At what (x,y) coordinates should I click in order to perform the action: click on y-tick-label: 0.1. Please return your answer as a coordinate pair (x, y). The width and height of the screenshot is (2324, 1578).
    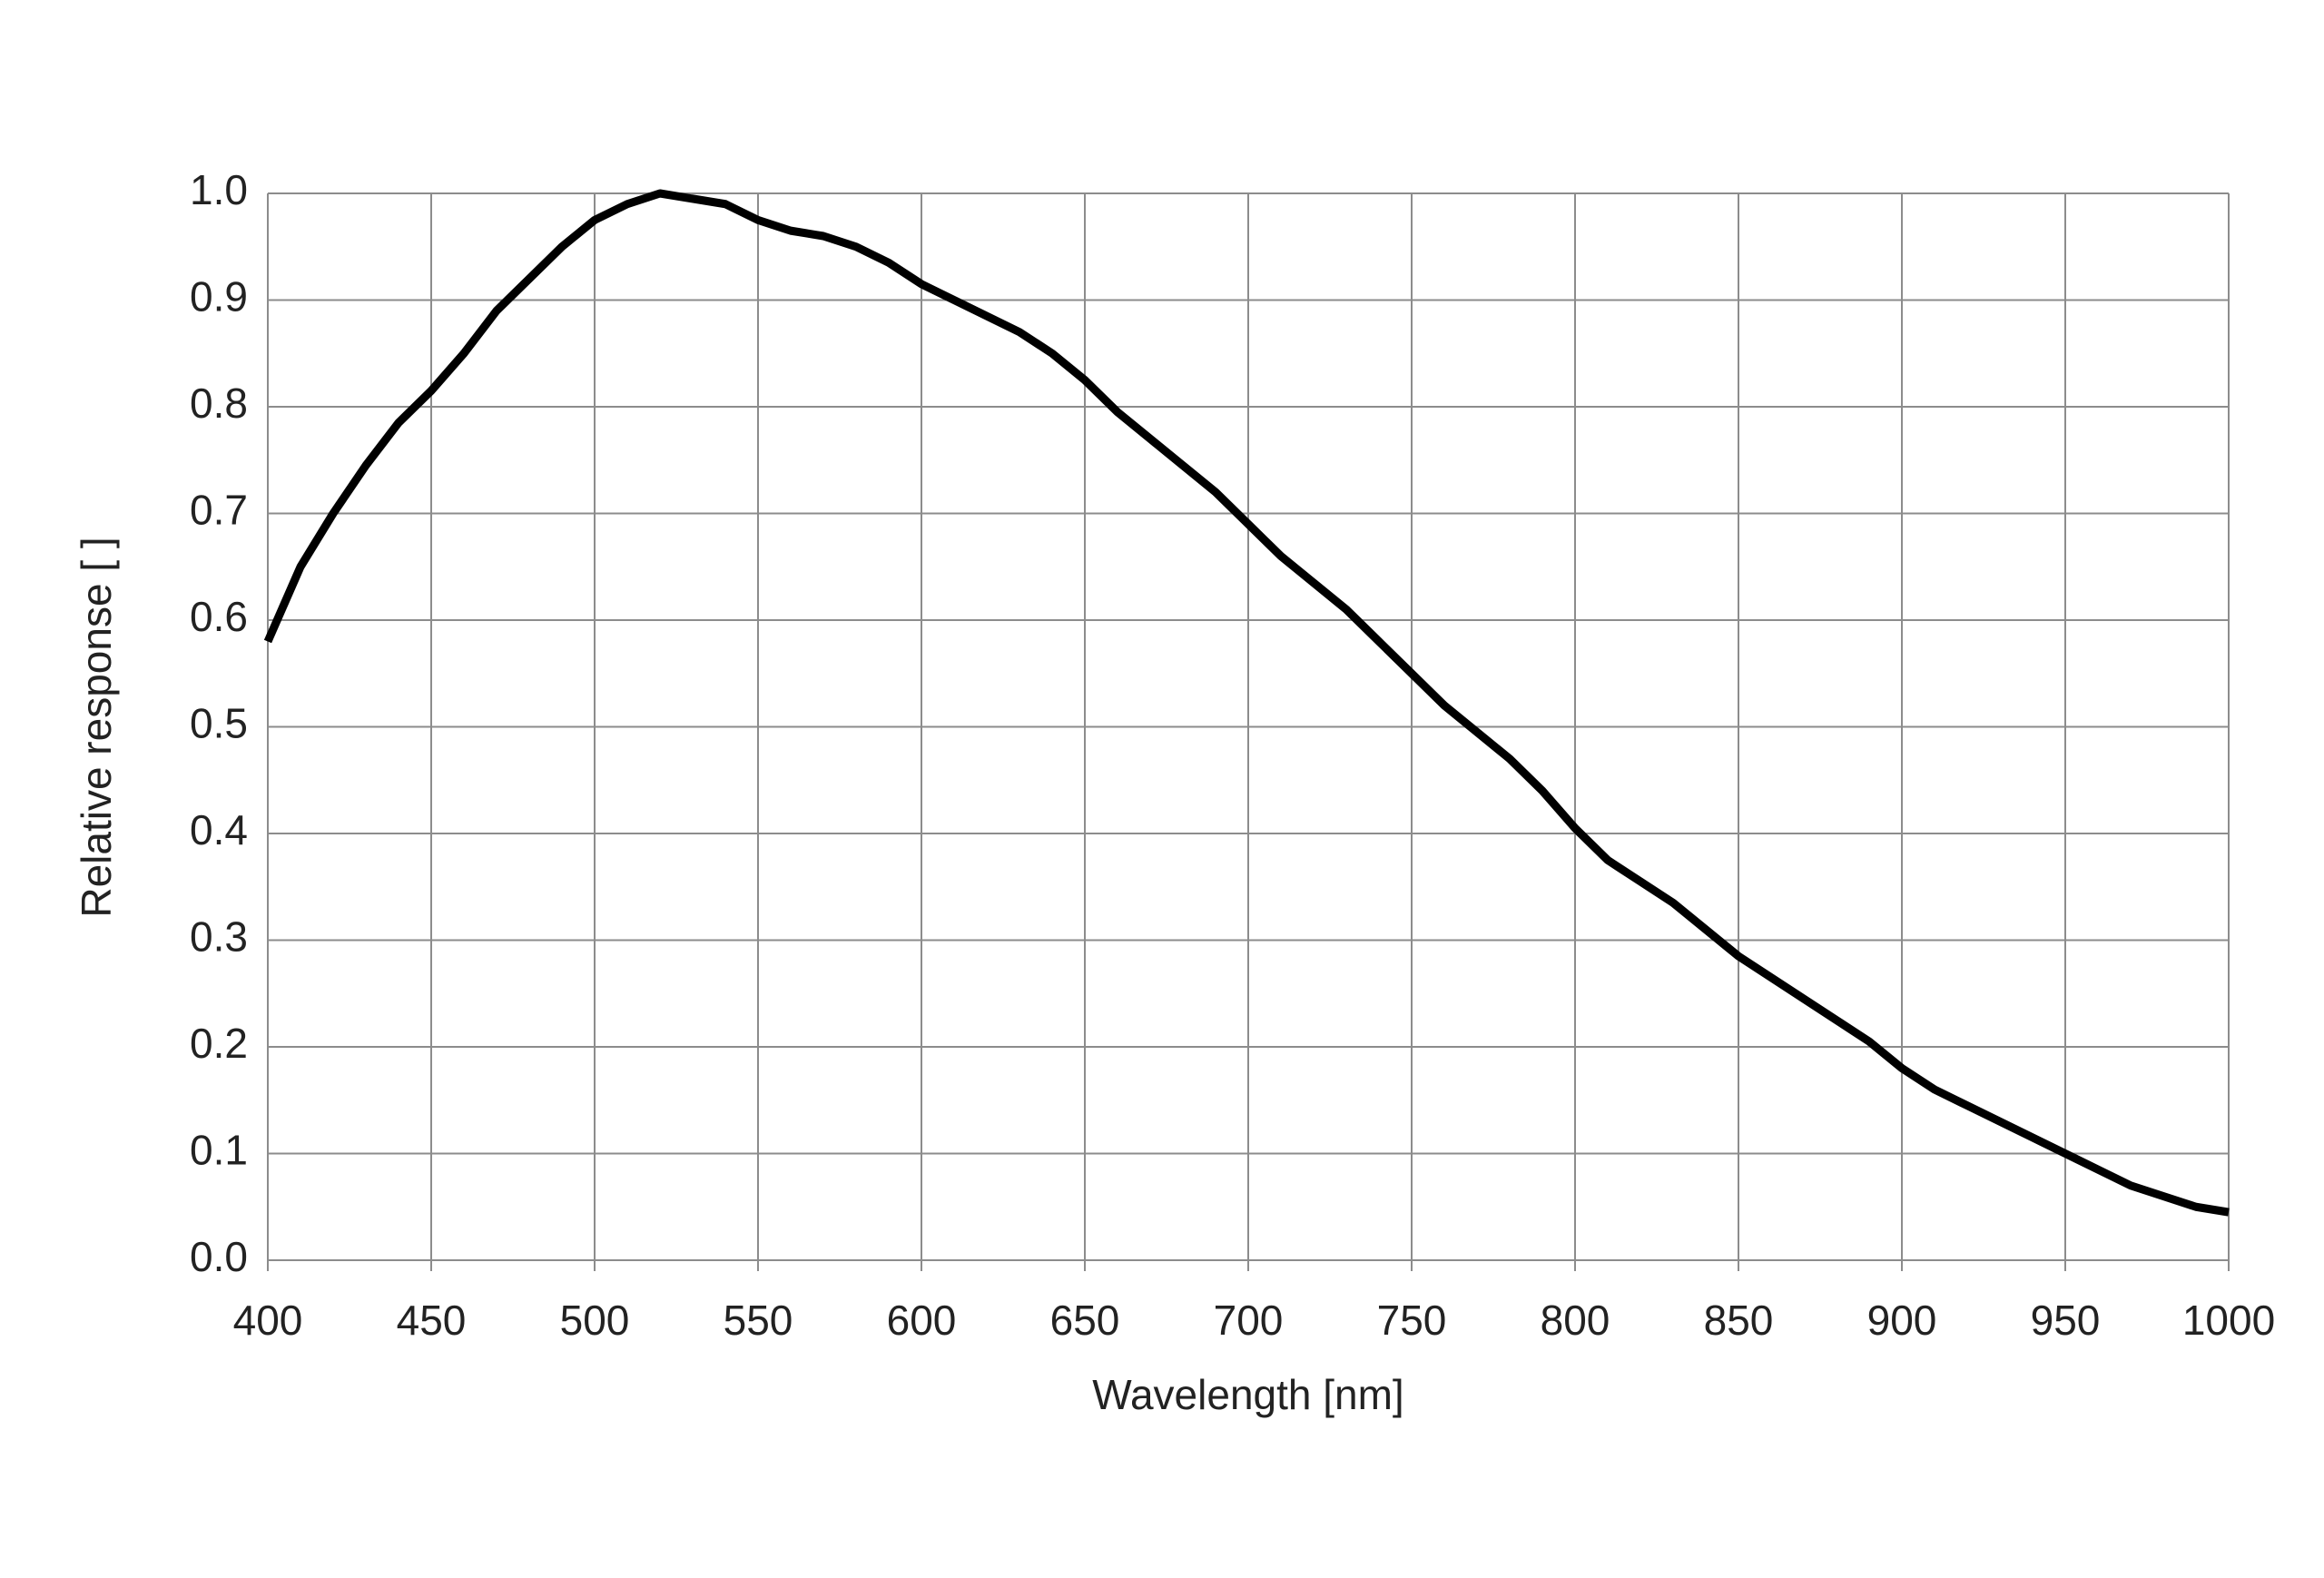
    Looking at the image, I should click on (219, 1151).